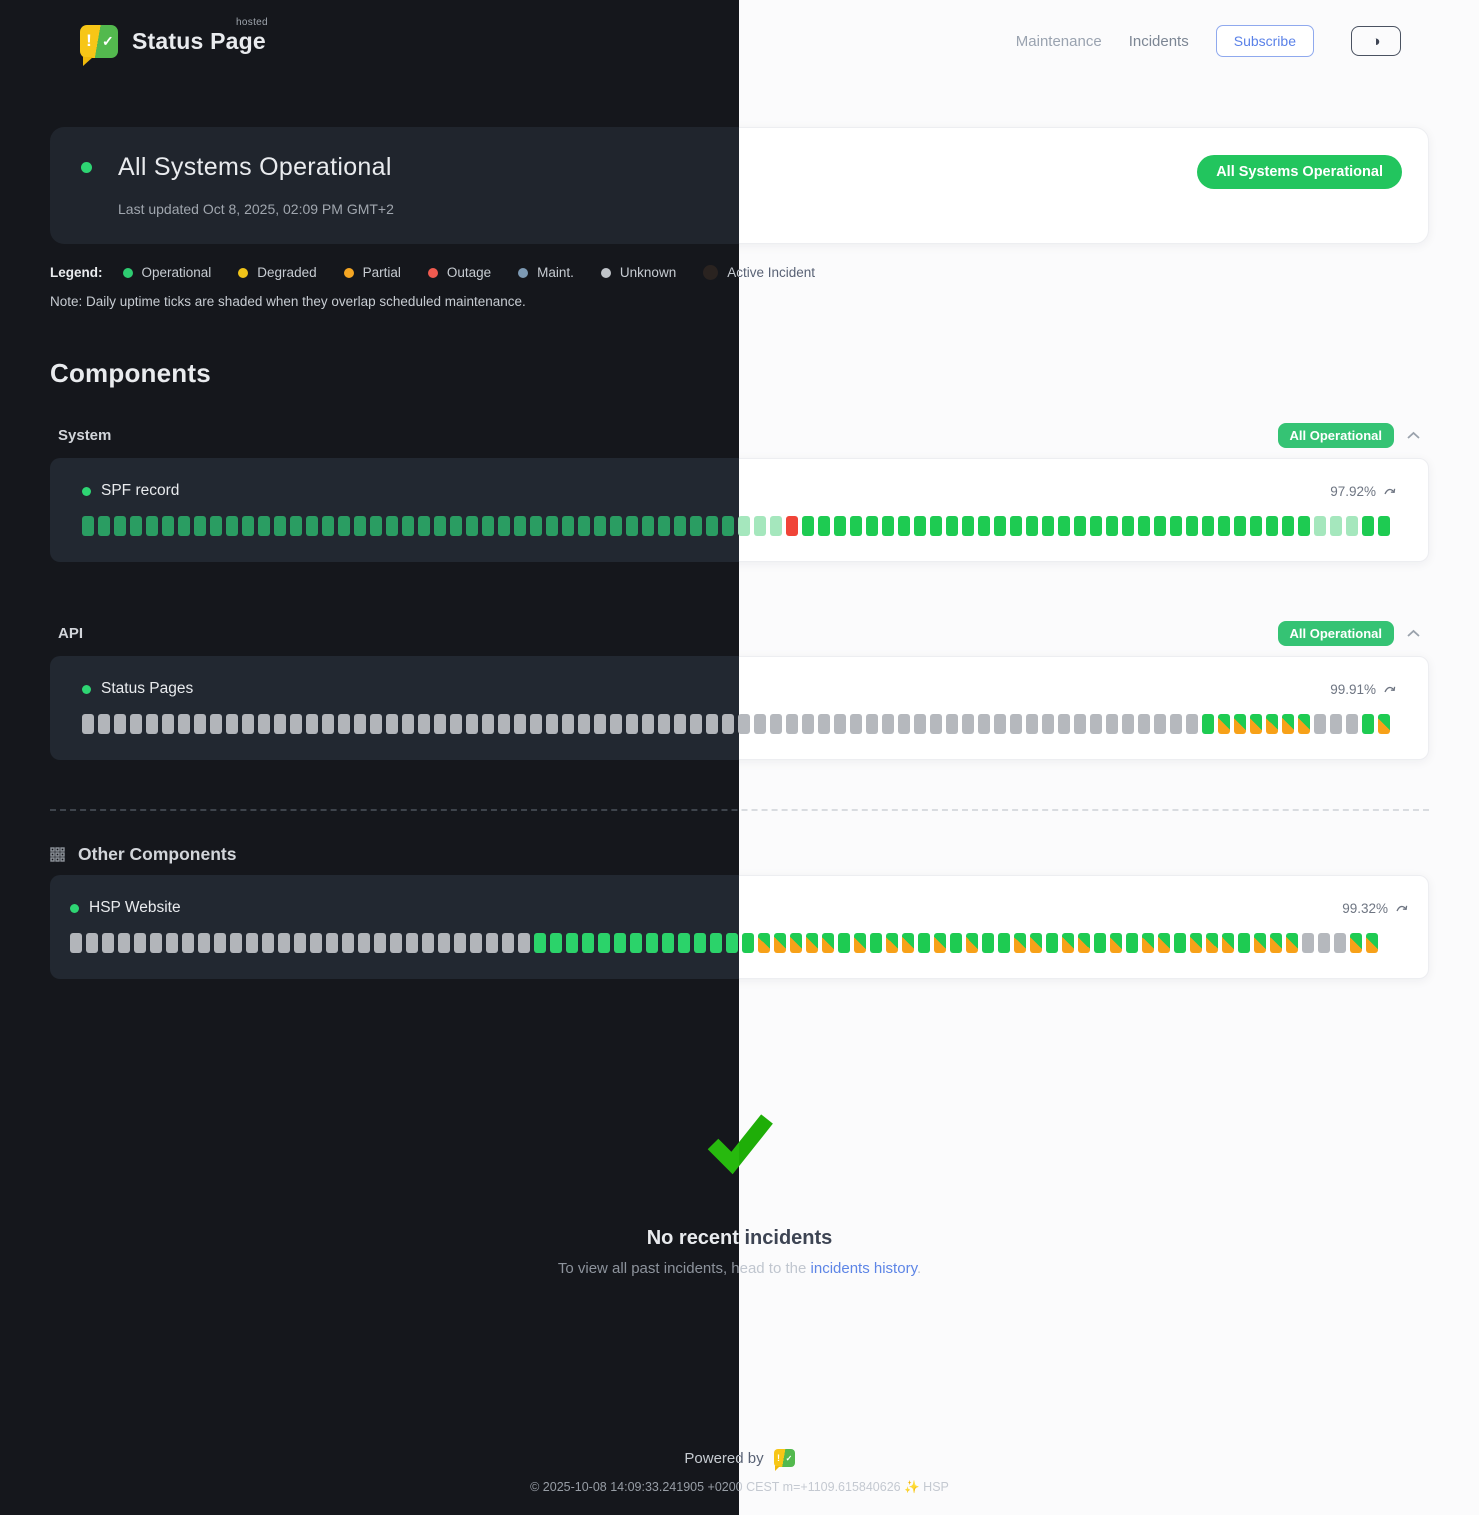 This screenshot has width=1479, height=1515. What do you see at coordinates (1158, 41) in the screenshot?
I see `nav-incidents-link: Incidents` at bounding box center [1158, 41].